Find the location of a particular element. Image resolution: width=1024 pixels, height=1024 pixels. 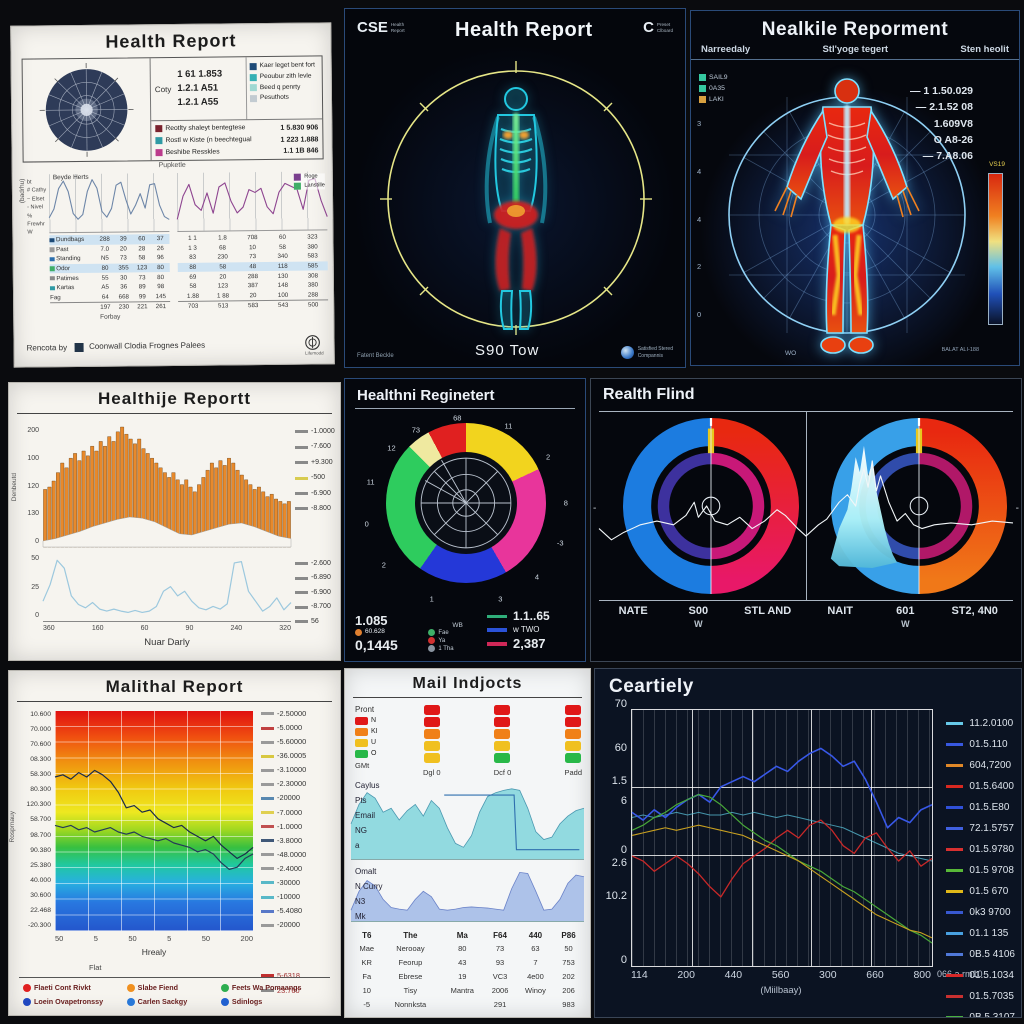

legend-bottom: -2.600 -6.890 -6.900 -8.700 56 is located at coordinates (317, 592).